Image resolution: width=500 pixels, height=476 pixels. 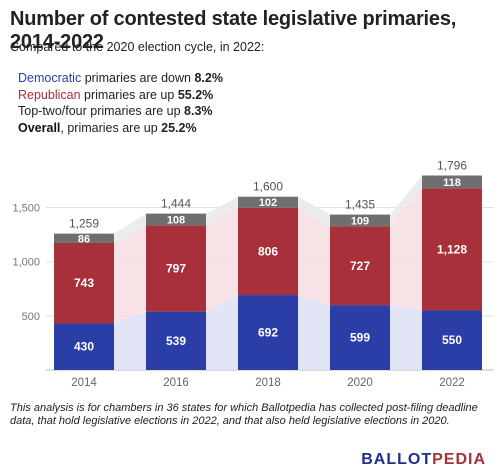 I want to click on note-overall: Overall, primaries are up 25.2%, so click(x=107, y=127).